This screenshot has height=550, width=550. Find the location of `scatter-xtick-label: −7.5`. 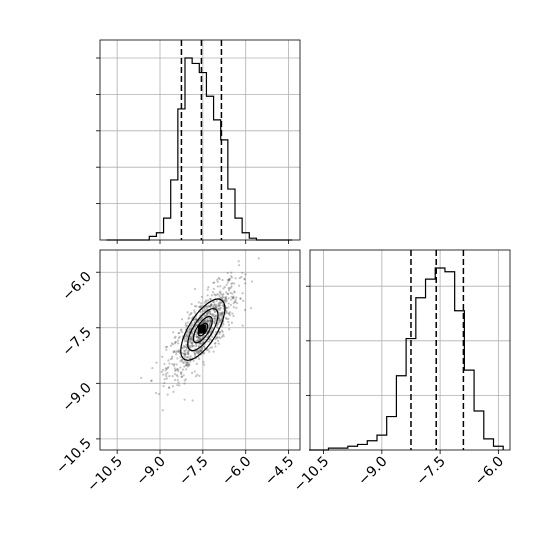

scatter-xtick-label: −7.5 is located at coordinates (193, 471).